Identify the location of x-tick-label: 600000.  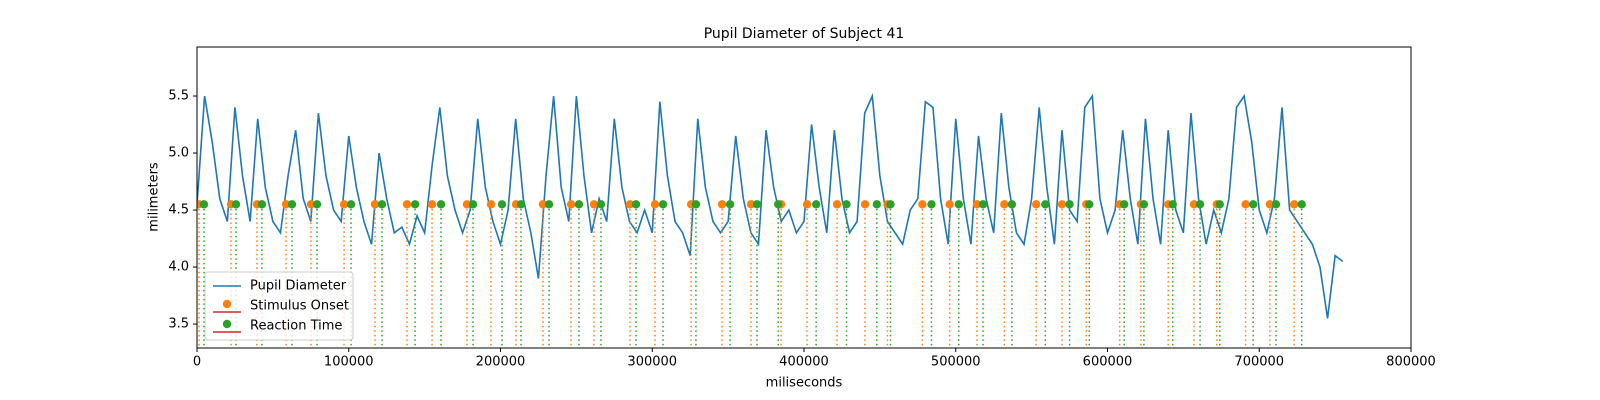
(1108, 362).